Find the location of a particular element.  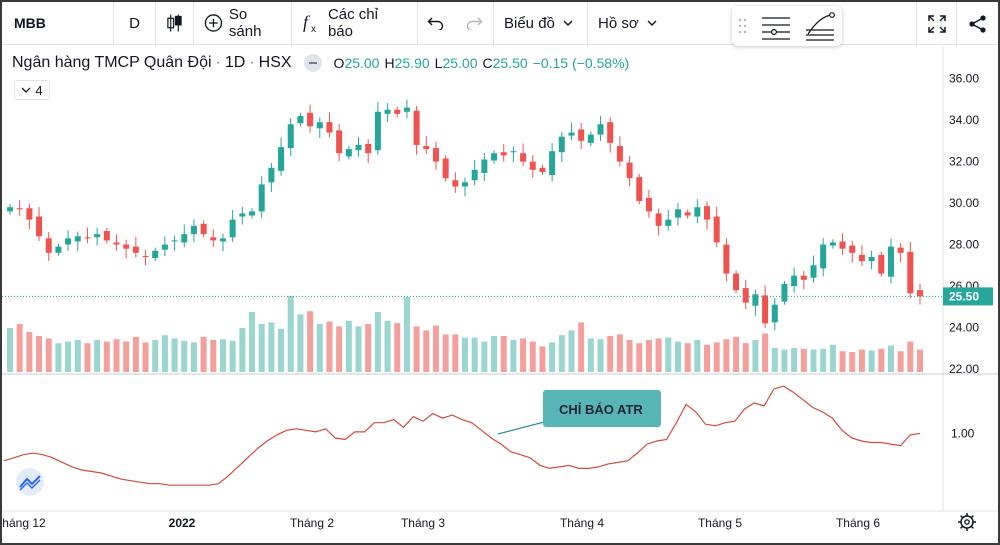

indicators-button: f x Các chỉ báo is located at coordinates (355, 23).